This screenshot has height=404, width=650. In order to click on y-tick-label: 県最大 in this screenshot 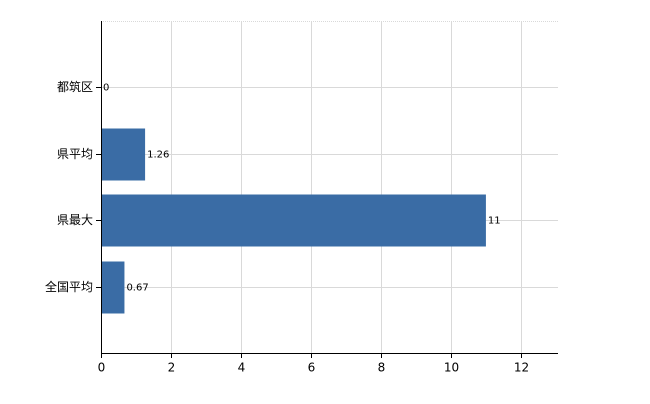, I will do `click(75, 220)`.